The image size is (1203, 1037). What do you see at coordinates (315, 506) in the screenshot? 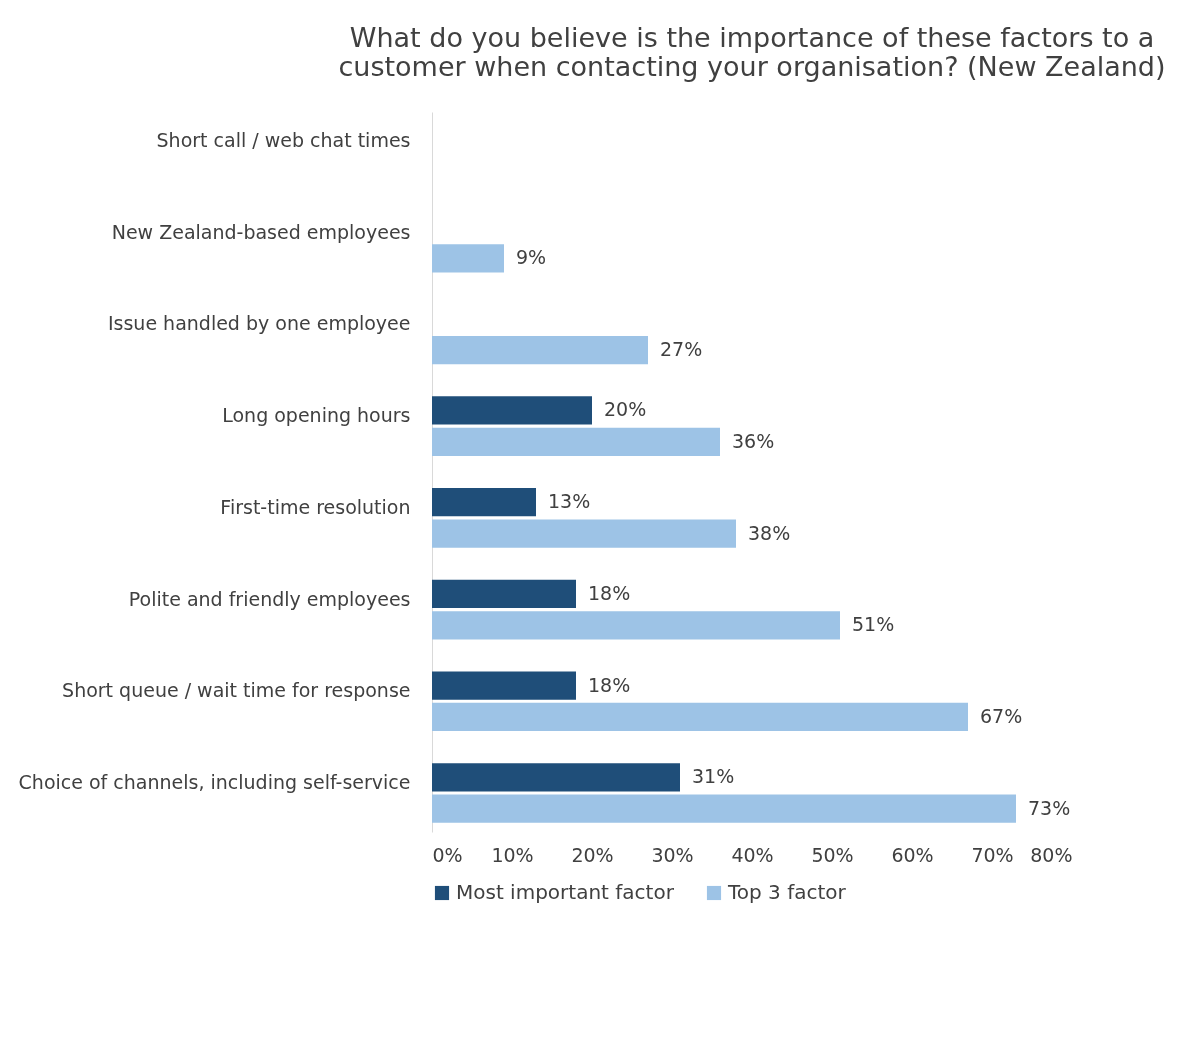
I see `y-tick-label: First-time resolution` at bounding box center [315, 506].